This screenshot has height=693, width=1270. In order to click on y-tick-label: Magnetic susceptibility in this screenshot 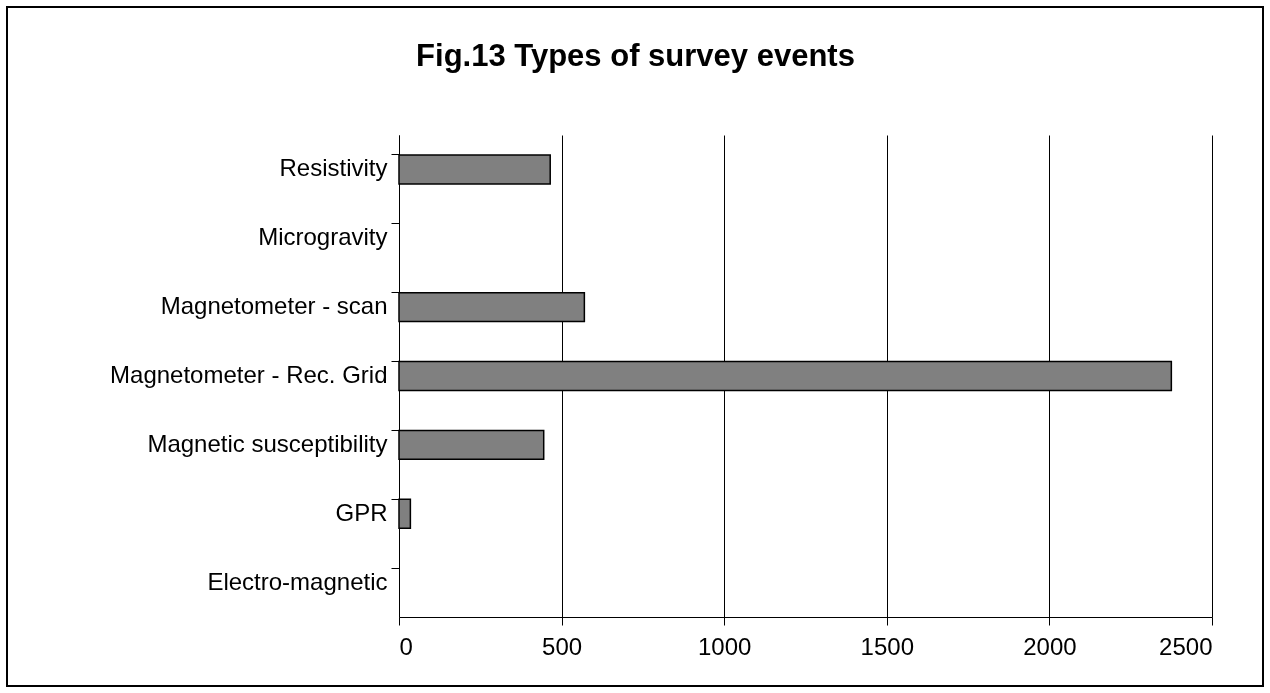, I will do `click(267, 443)`.